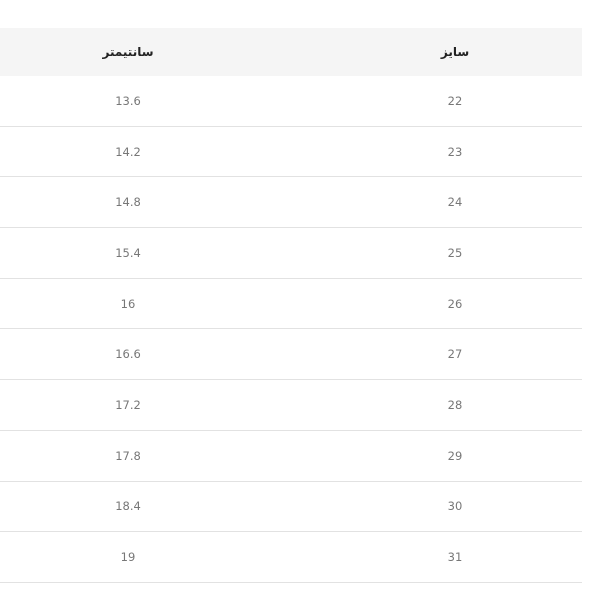 This screenshot has height=600, width=600. I want to click on header-centimeter: سانتیمتر, so click(128, 52).